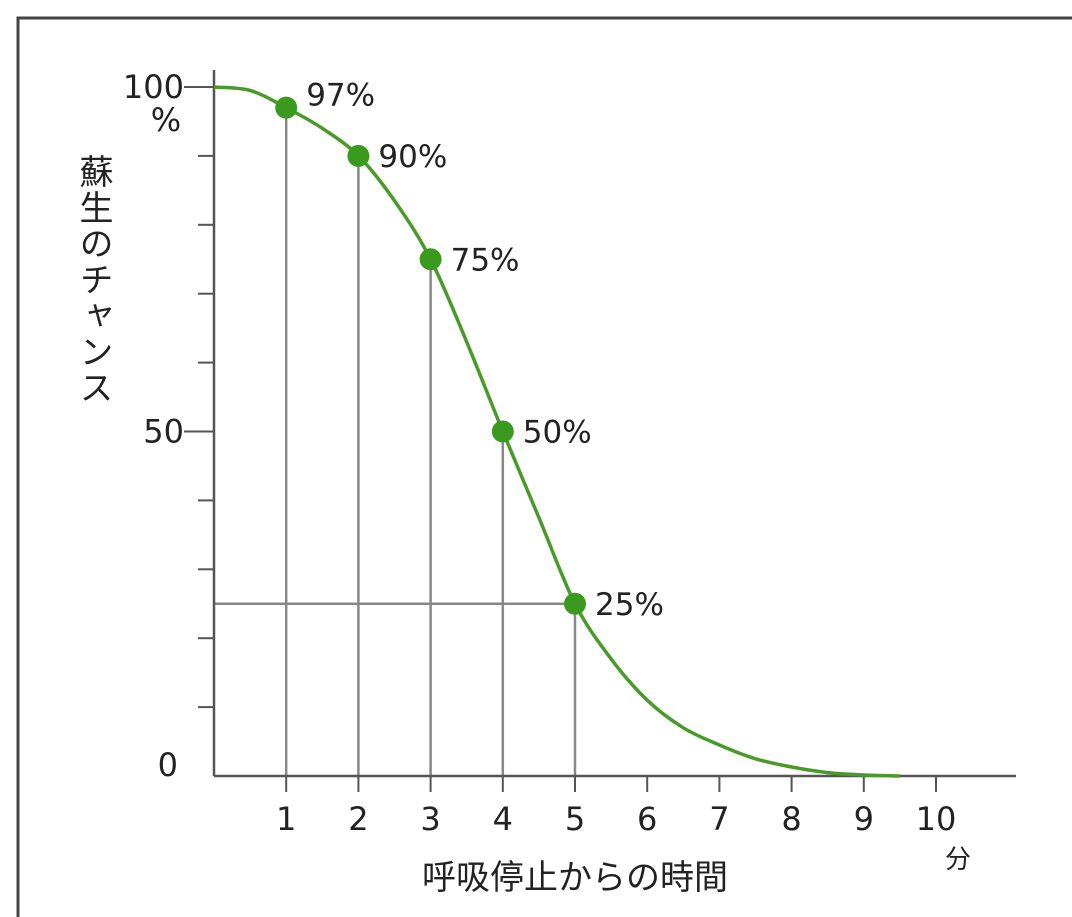 This screenshot has width=1072, height=917. What do you see at coordinates (286, 819) in the screenshot?
I see `x-tick-label: 1` at bounding box center [286, 819].